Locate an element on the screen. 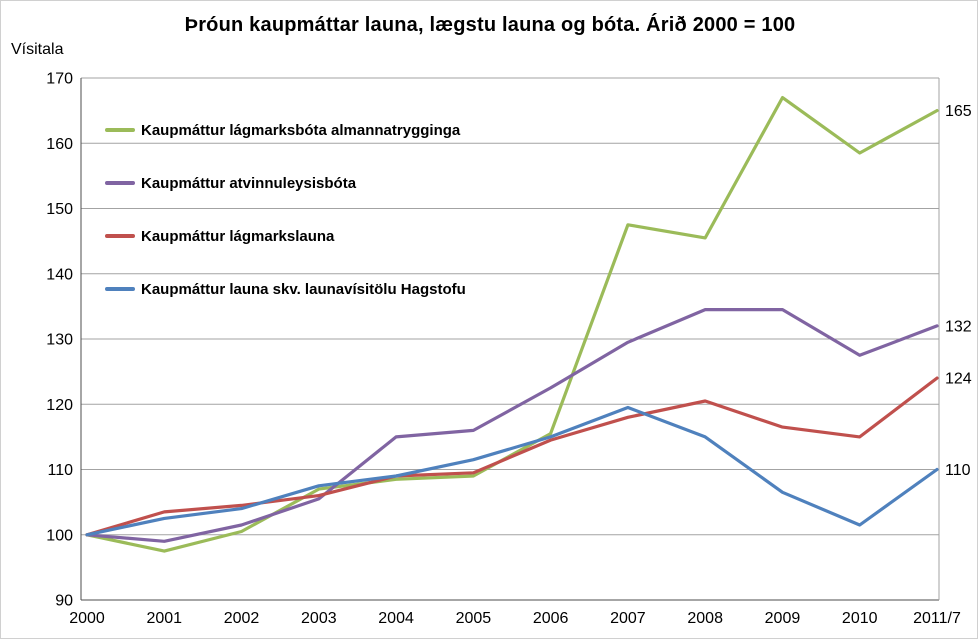 The width and height of the screenshot is (978, 639). y-tick-label: 130 is located at coordinates (59, 340).